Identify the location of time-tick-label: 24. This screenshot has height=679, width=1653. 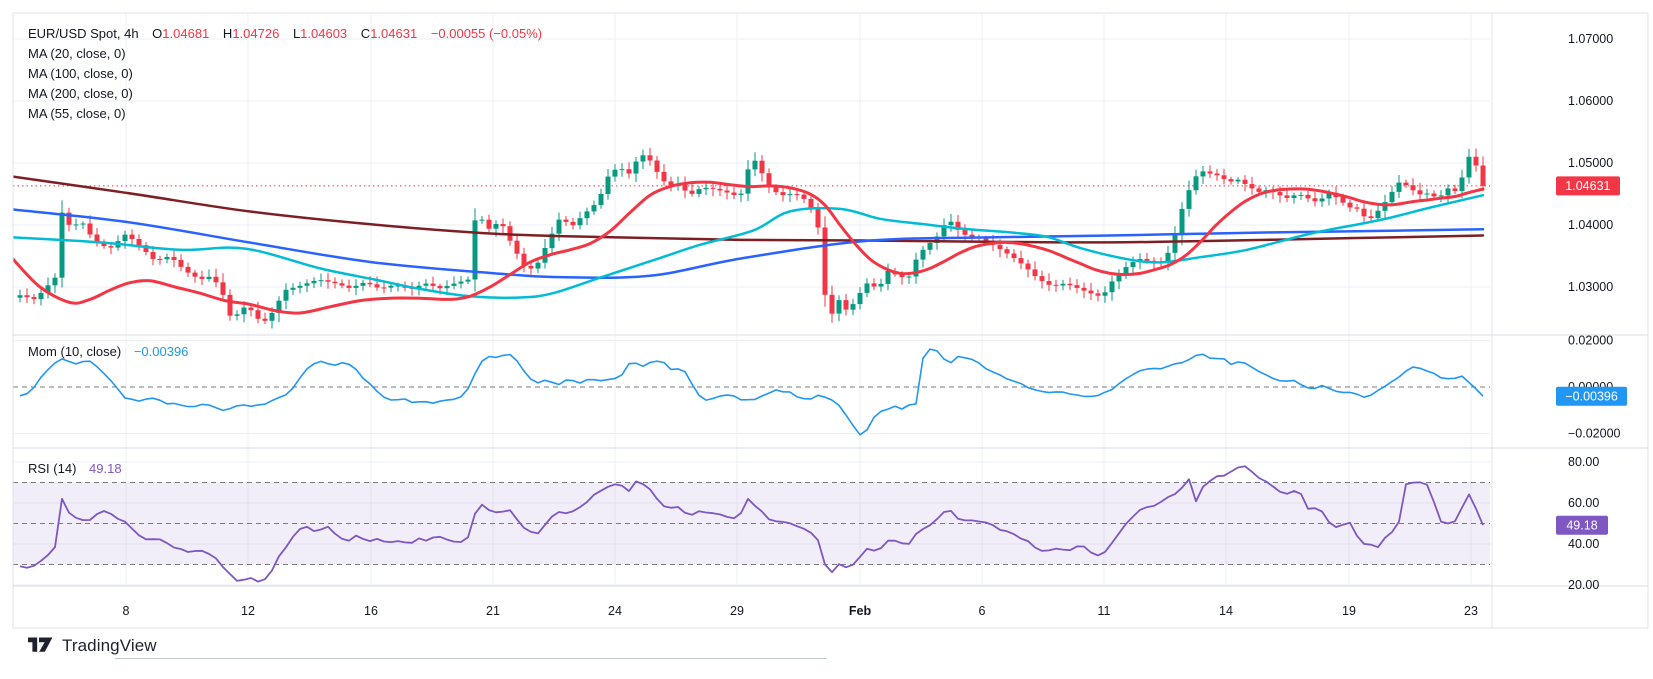
(615, 611).